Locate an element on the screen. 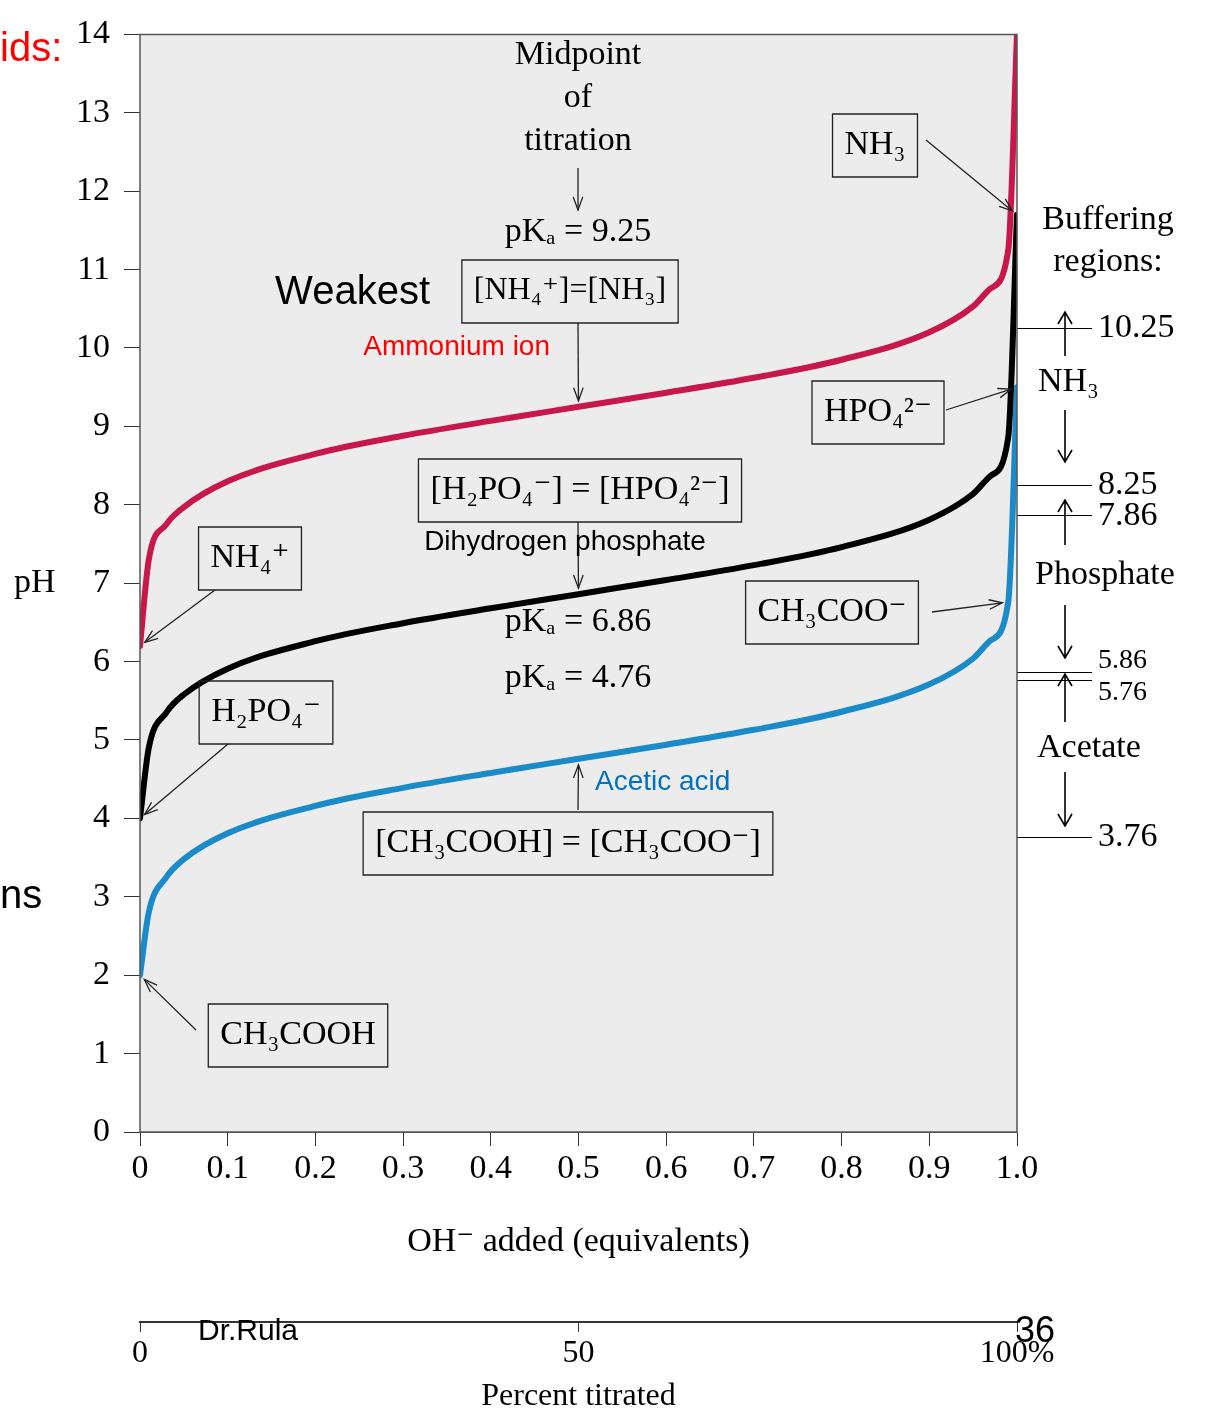 The width and height of the screenshot is (1211, 1418). y-tick-label: 12 is located at coordinates (93, 189).